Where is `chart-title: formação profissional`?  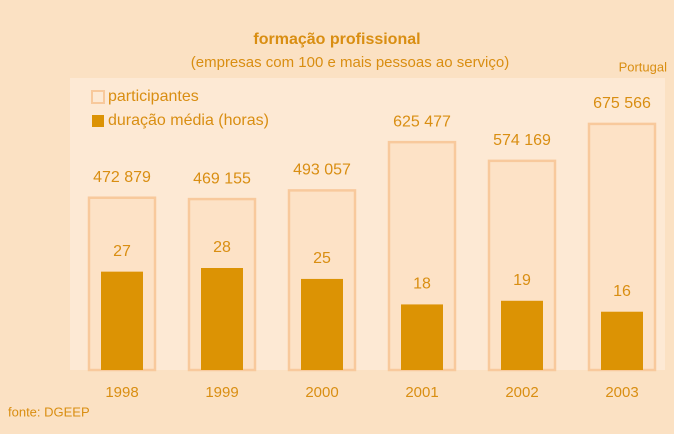
chart-title: formação profissional is located at coordinates (336, 39).